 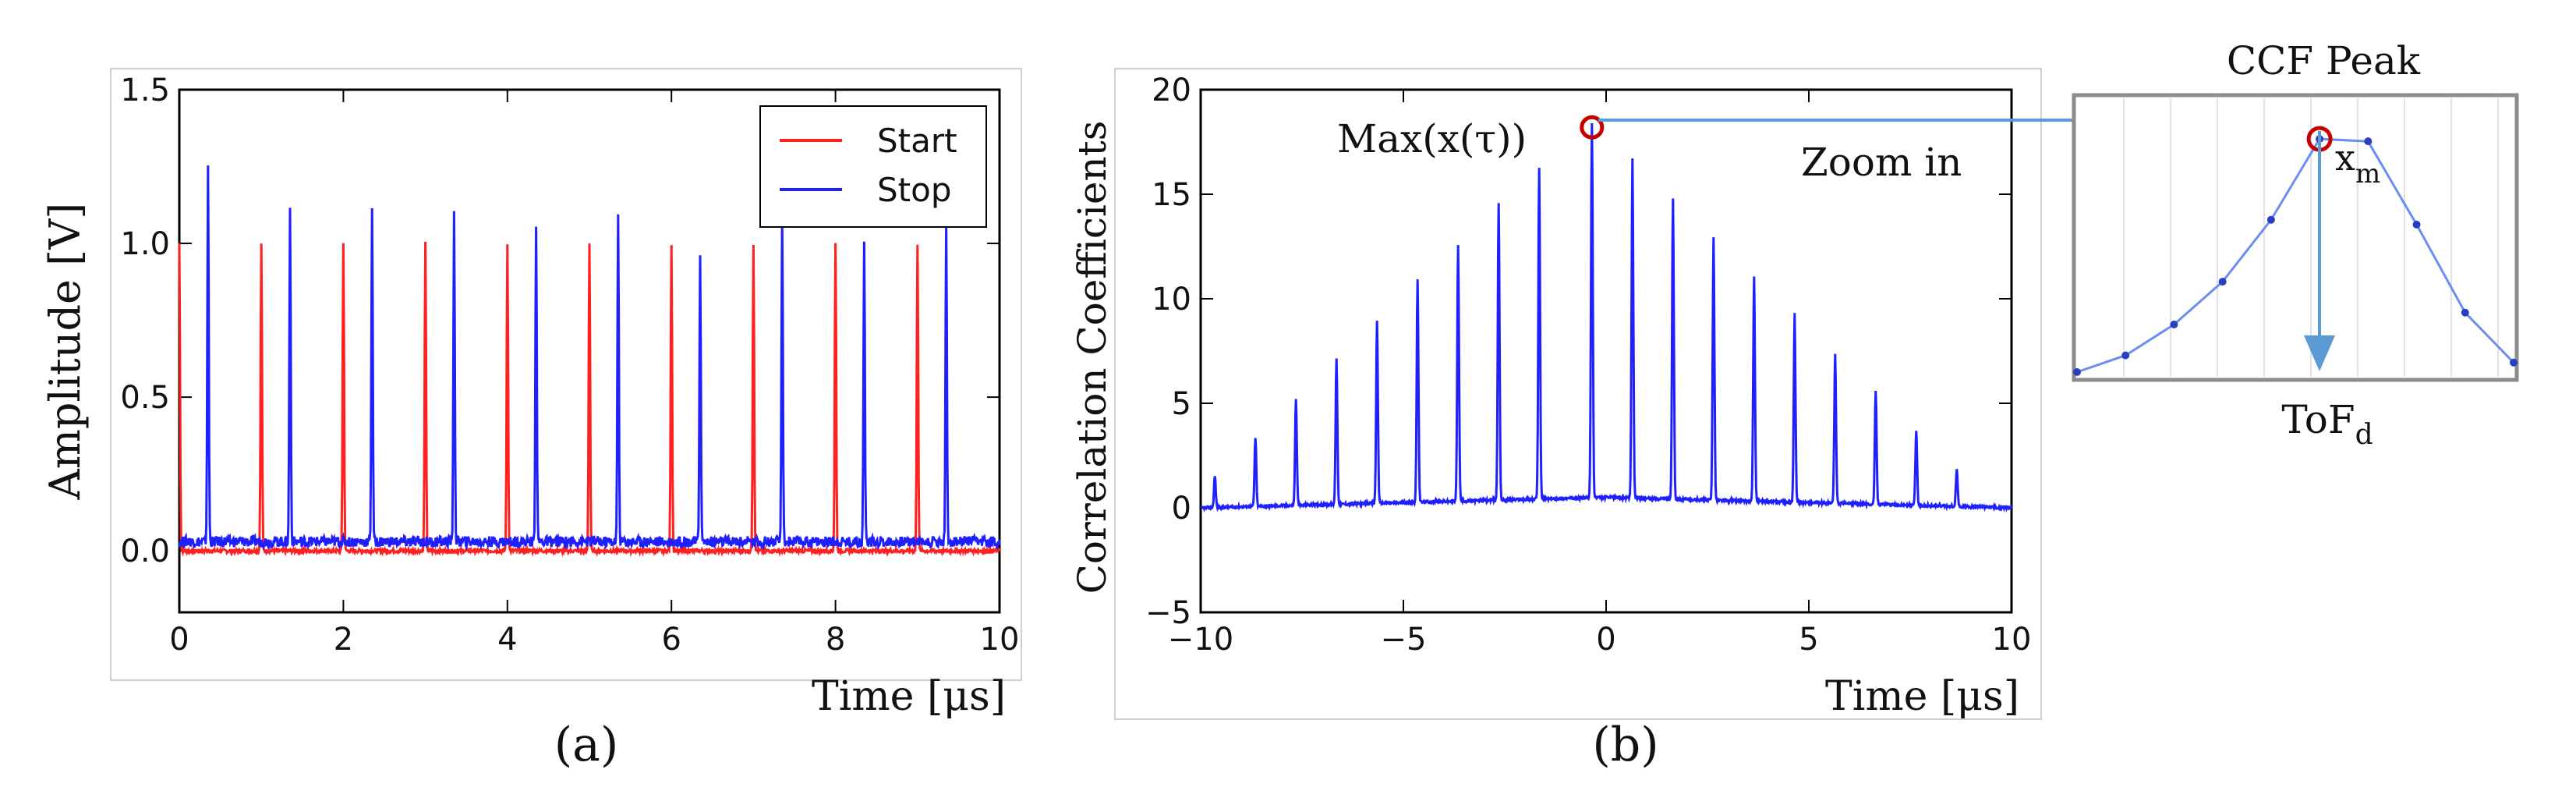 What do you see at coordinates (145, 244) in the screenshot?
I see `y-tick-label: 1.0` at bounding box center [145, 244].